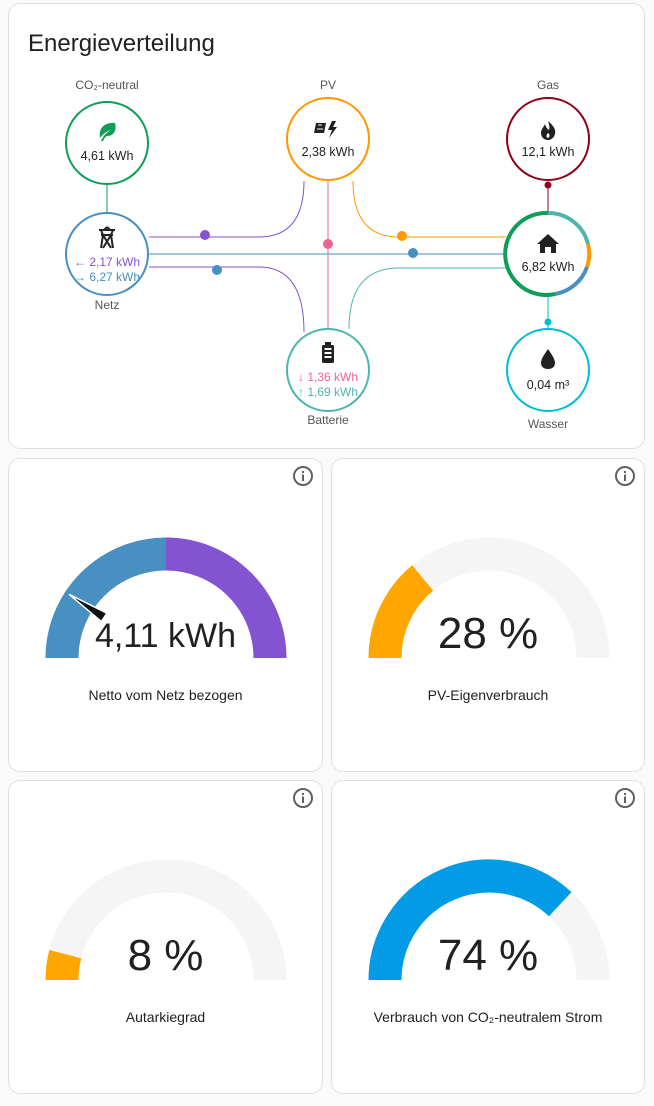 The height and width of the screenshot is (1106, 654). What do you see at coordinates (328, 352) in the screenshot?
I see `battery-icon` at bounding box center [328, 352].